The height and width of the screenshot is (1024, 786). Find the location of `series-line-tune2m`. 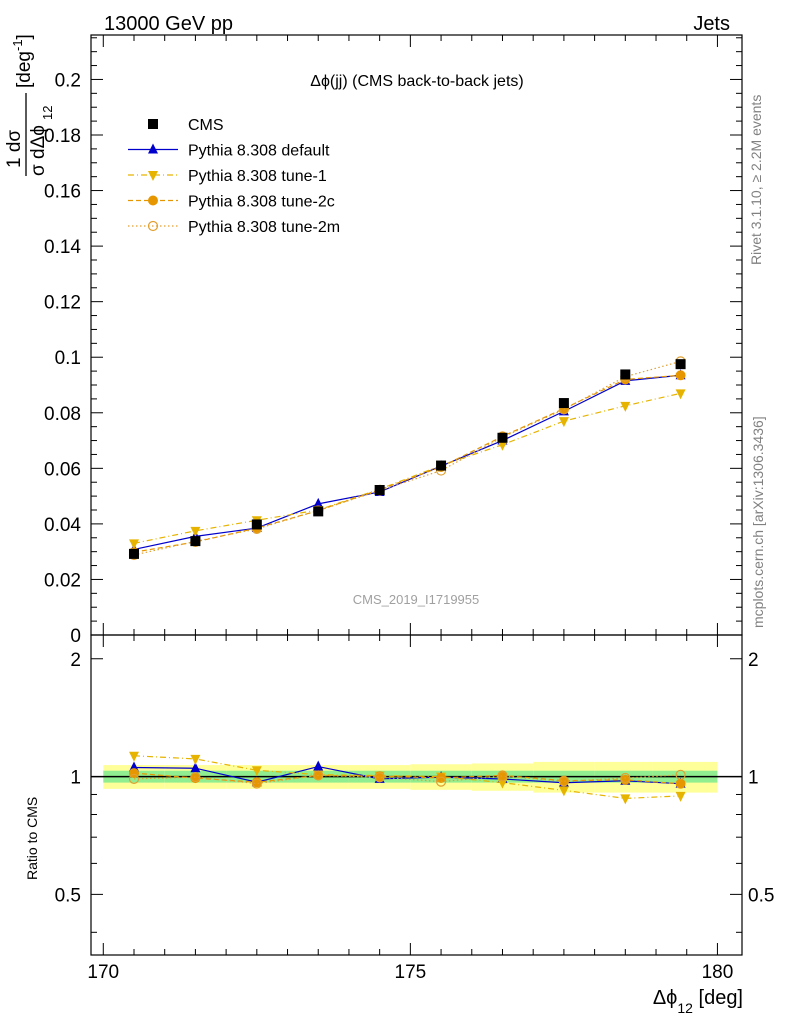

series-line-tune2m is located at coordinates (407, 458).